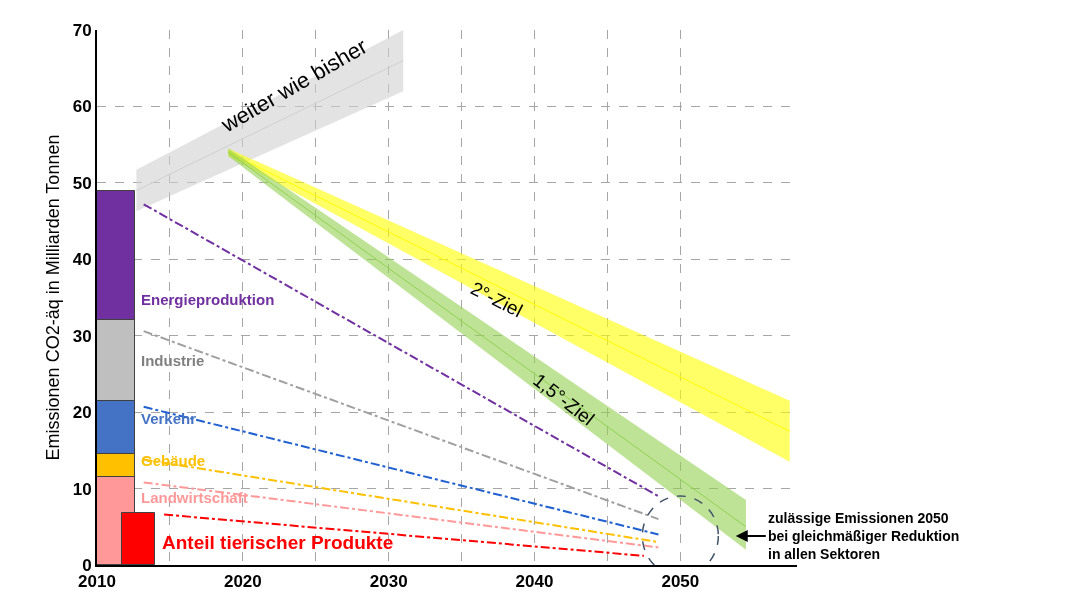  I want to click on y-tick-label: 60, so click(82, 107).